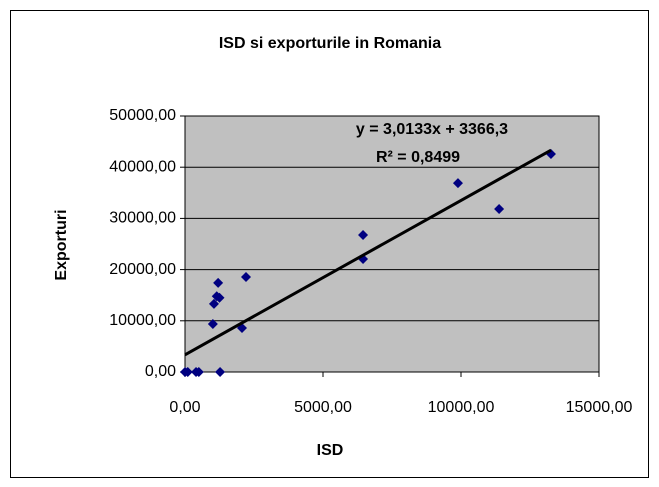  I want to click on y-axis-title: Exporturi, so click(61, 244).